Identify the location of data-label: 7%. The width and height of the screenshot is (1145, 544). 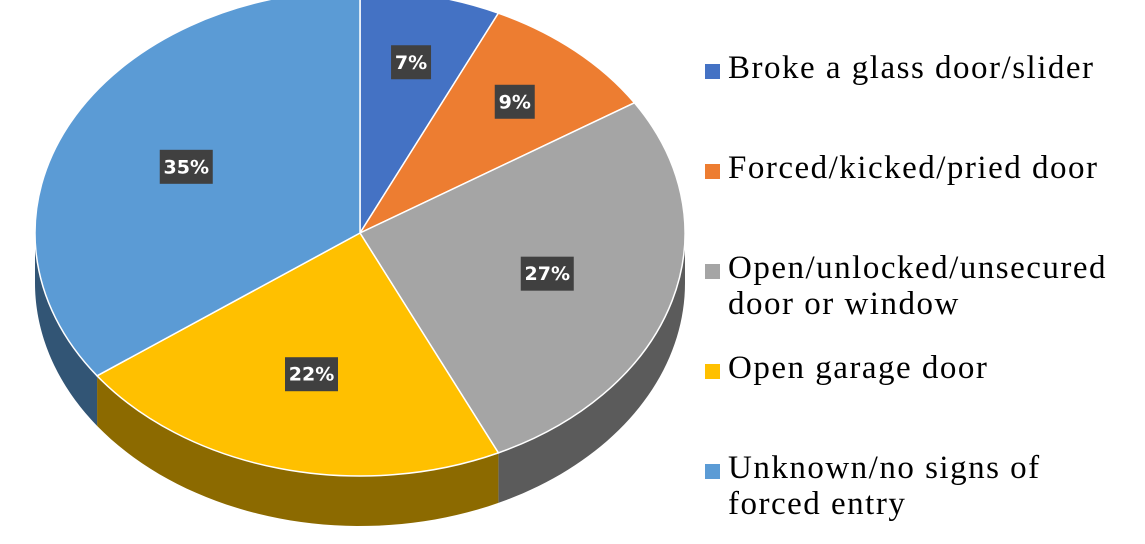
(411, 63).